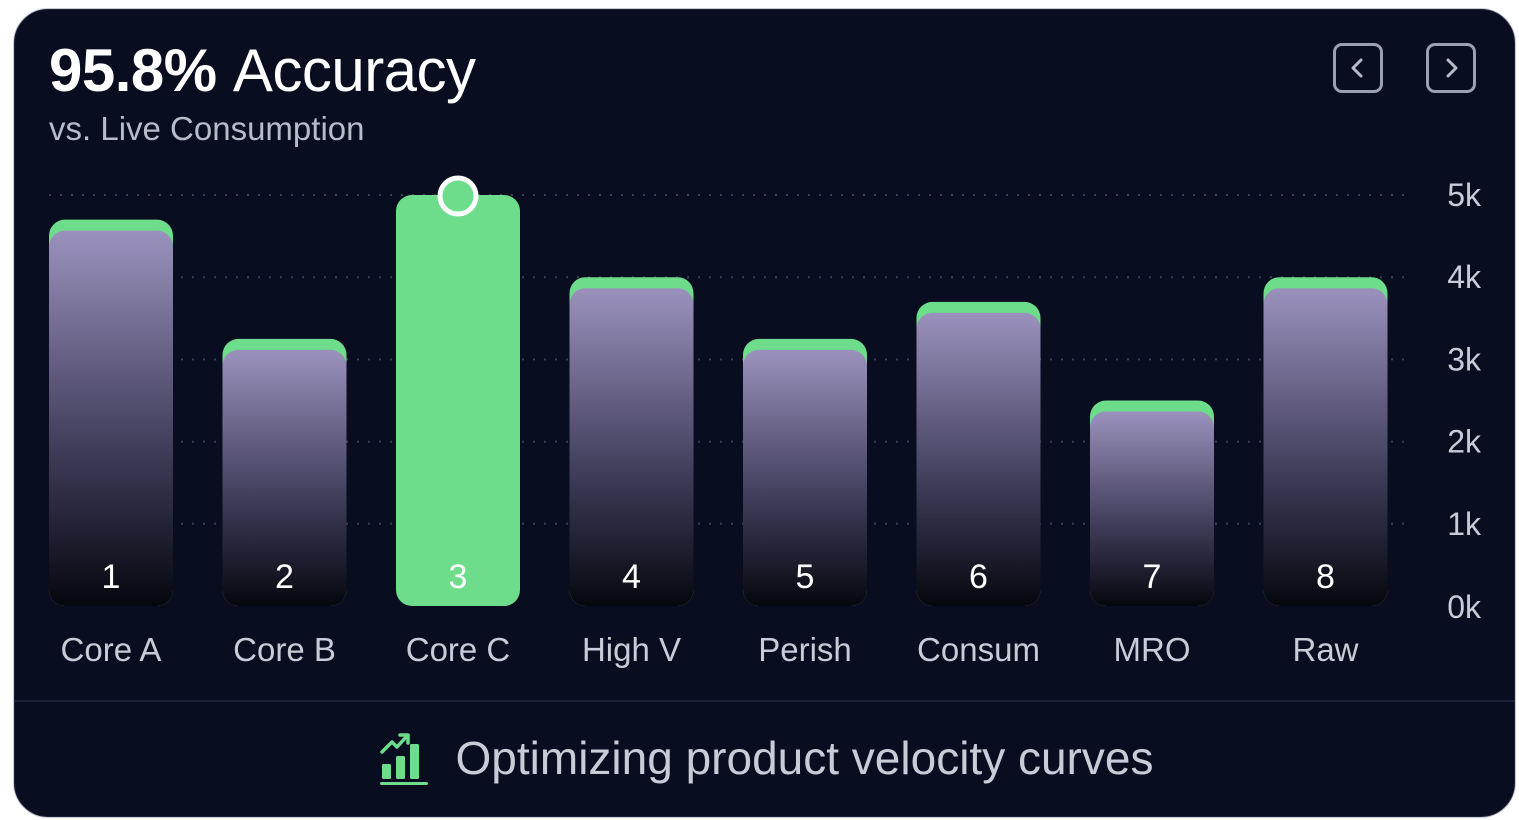 The width and height of the screenshot is (1519, 820). I want to click on x-category-label: Raw, so click(1325, 649).